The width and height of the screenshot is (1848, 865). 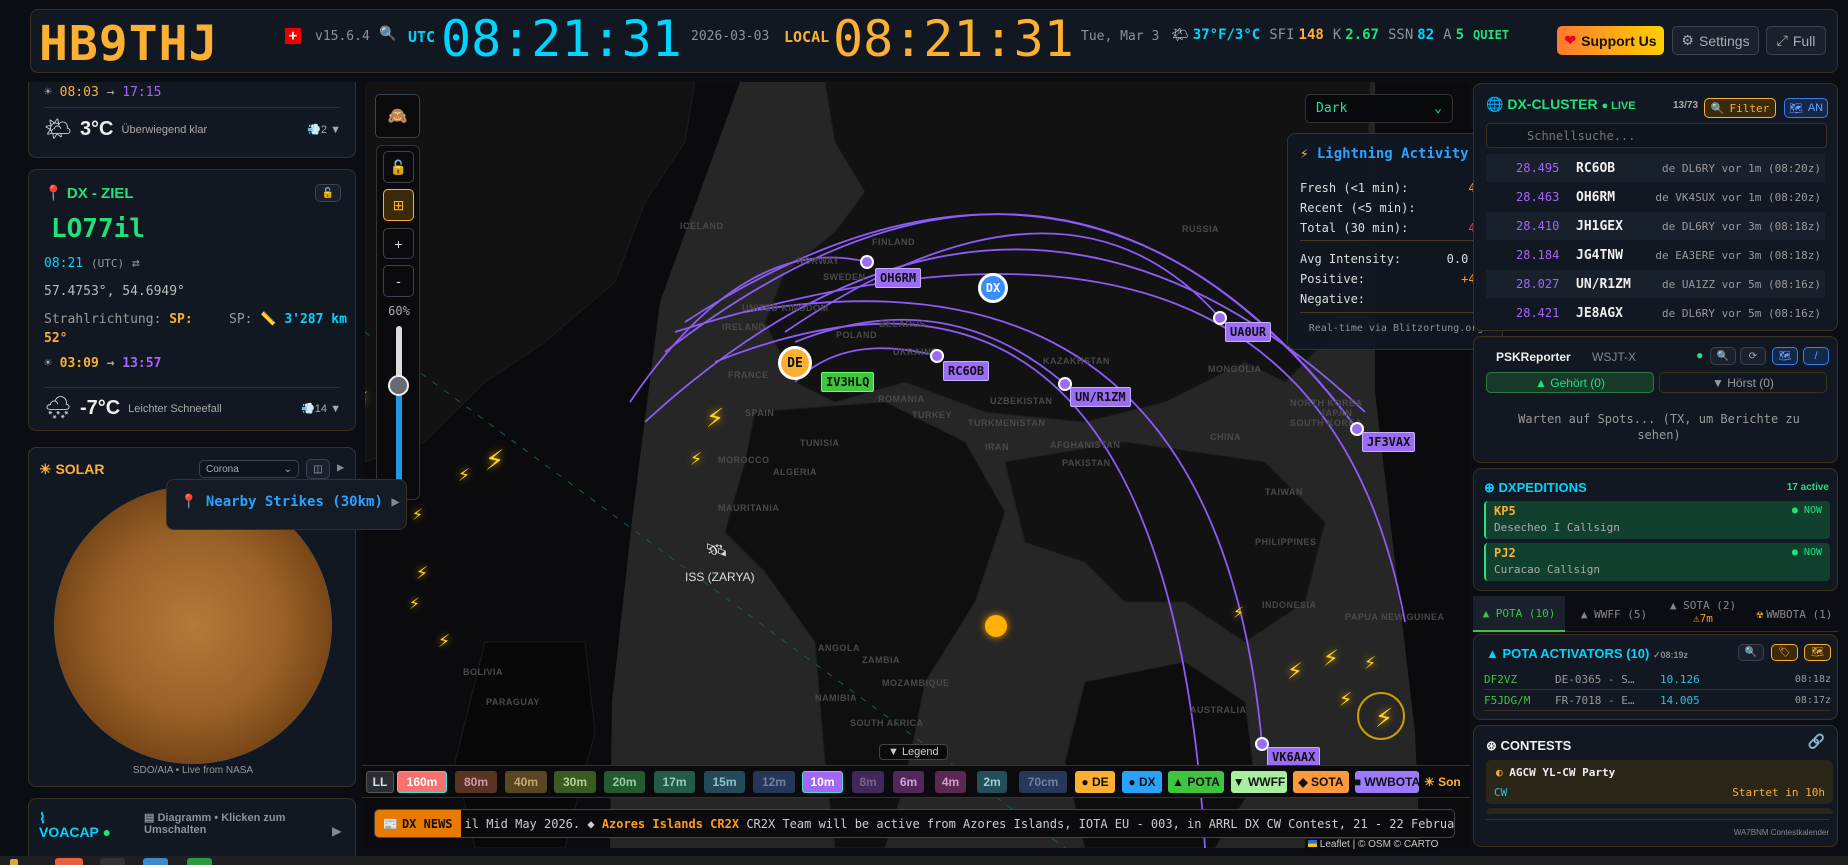 What do you see at coordinates (1095, 782) in the screenshot?
I see `band-button-de: ● DE` at bounding box center [1095, 782].